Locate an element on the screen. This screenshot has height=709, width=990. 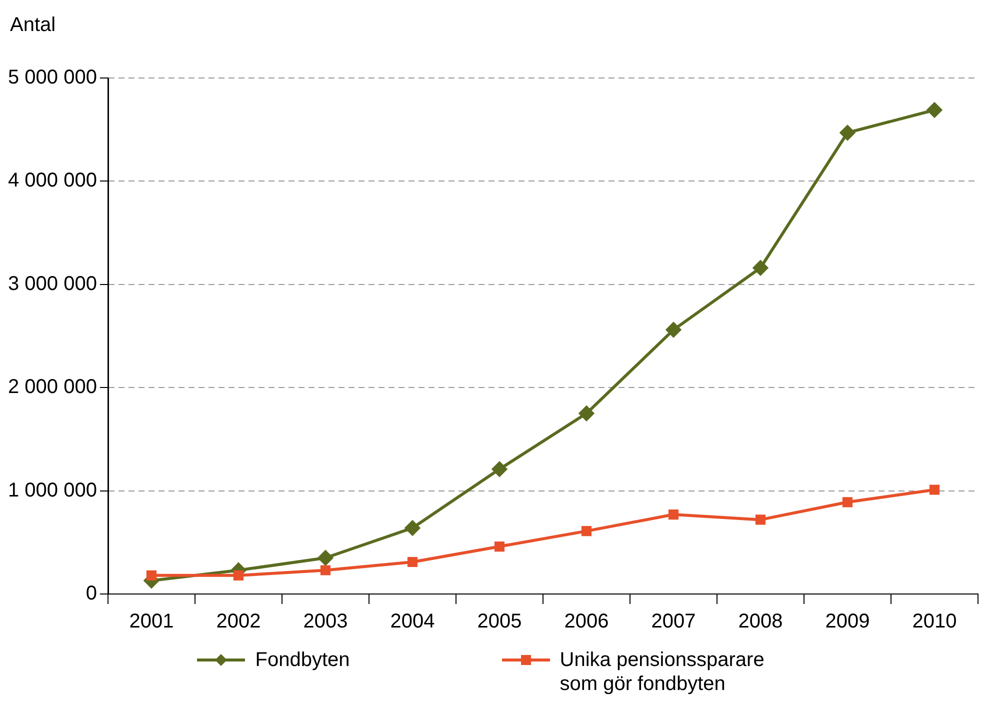
x-tick-label: 2007 is located at coordinates (673, 621).